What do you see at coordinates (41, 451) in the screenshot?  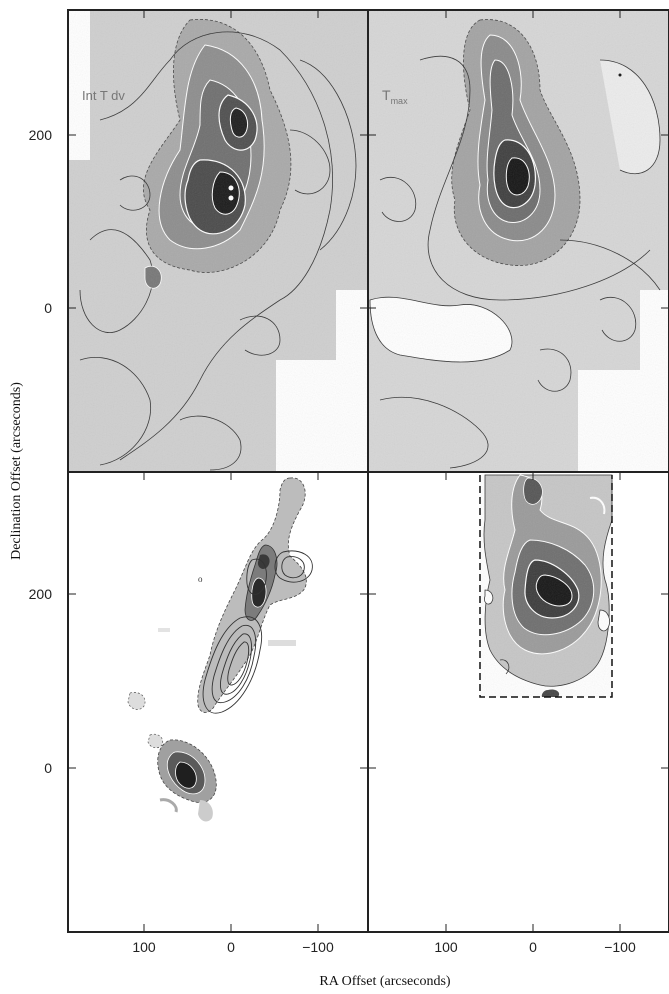 I see `y-tick-labels: 200 0 200 0` at bounding box center [41, 451].